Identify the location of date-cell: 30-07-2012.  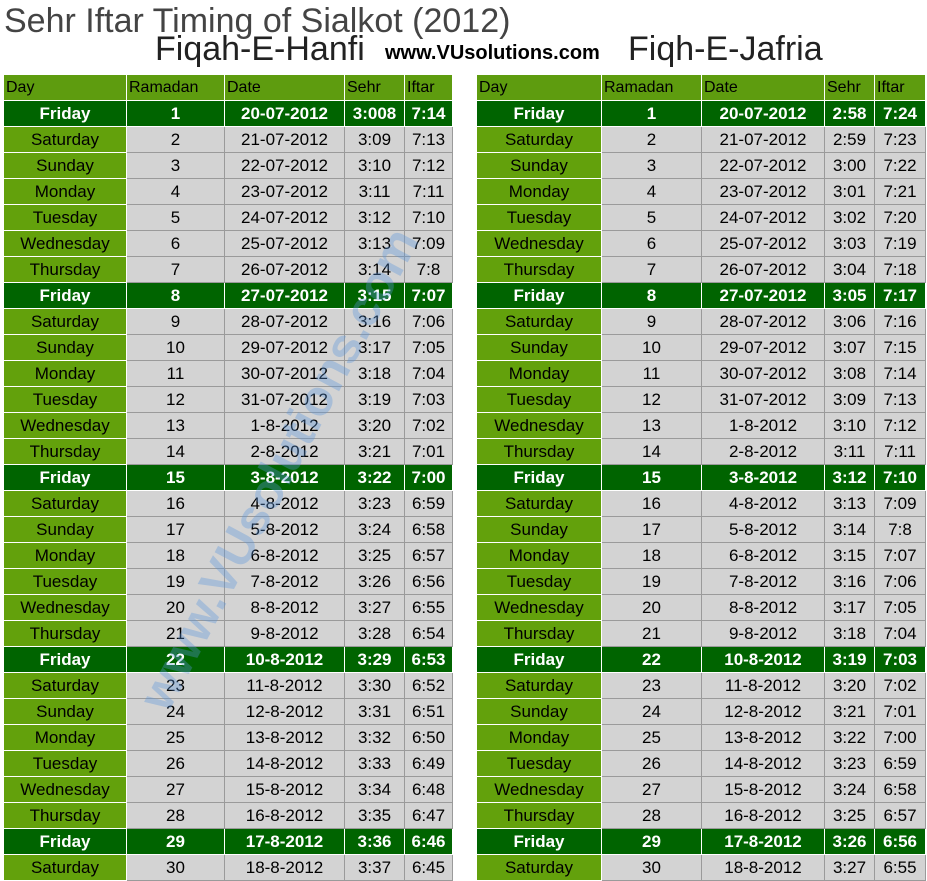
(285, 374).